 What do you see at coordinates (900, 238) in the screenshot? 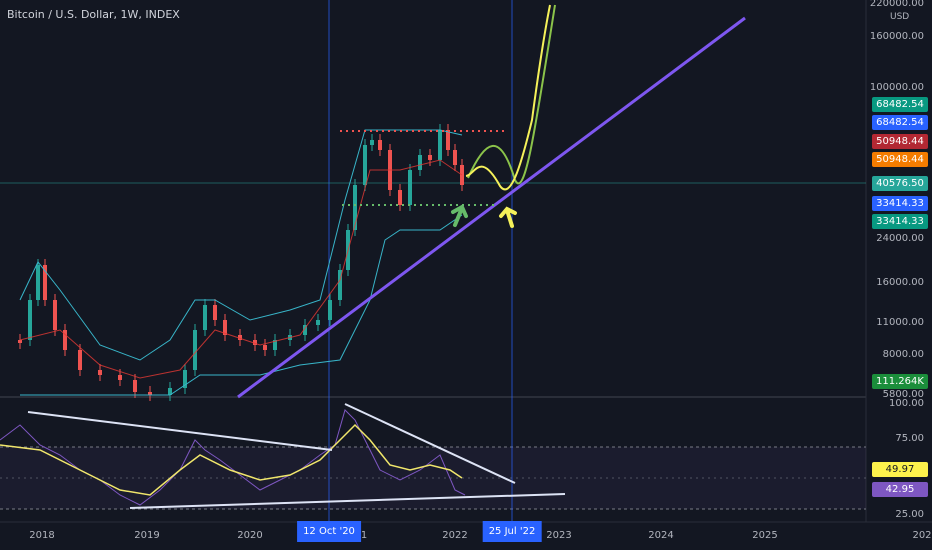
I see `price-tick: 24000.00` at bounding box center [900, 238].